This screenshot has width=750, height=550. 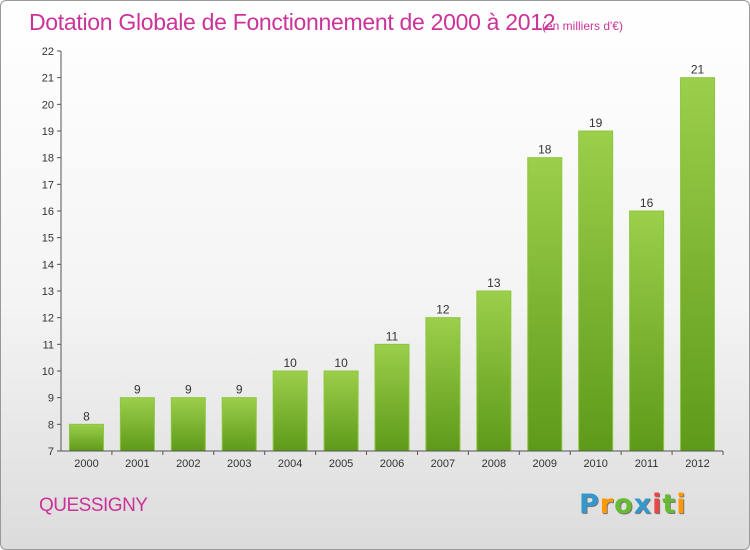 I want to click on y-tick-label: 11, so click(x=48, y=345).